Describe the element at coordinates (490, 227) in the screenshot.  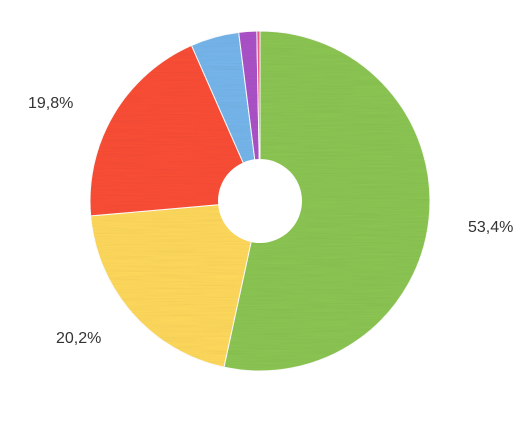
I see `slice-label-1: 53,4%` at that location.